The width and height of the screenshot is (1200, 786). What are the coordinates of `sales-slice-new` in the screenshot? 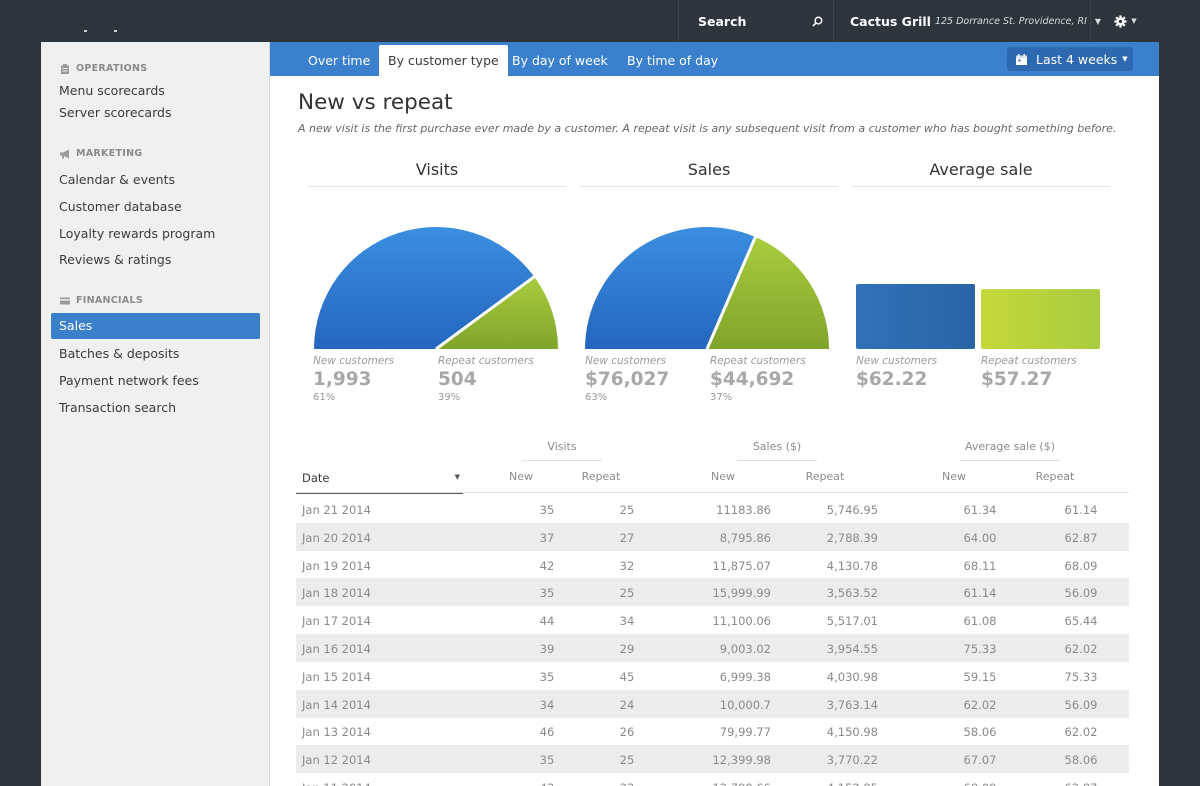 It's located at (670, 288).